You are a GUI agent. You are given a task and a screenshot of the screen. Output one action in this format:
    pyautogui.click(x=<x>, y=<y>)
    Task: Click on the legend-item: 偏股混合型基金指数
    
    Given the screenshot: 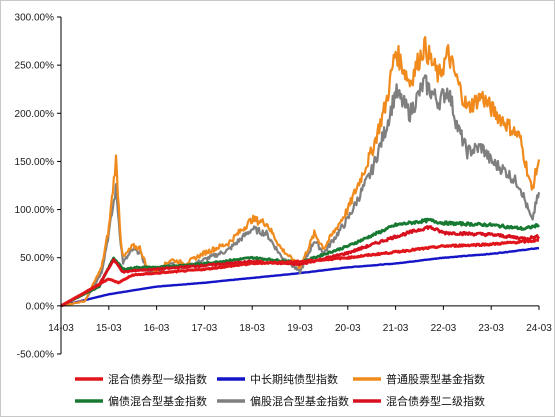 What is the action you would take?
    pyautogui.click(x=283, y=401)
    